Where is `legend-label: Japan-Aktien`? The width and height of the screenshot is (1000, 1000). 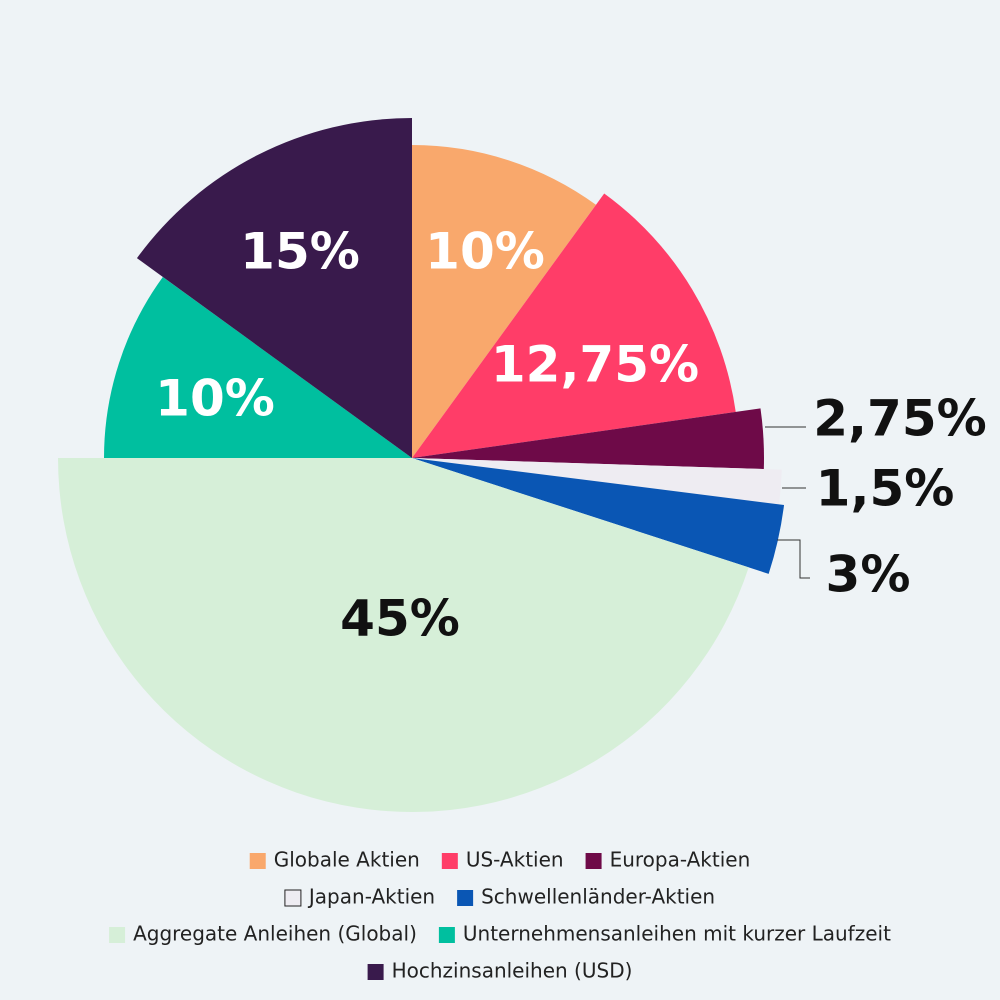
legend-label: Japan-Aktien is located at coordinates (371, 897).